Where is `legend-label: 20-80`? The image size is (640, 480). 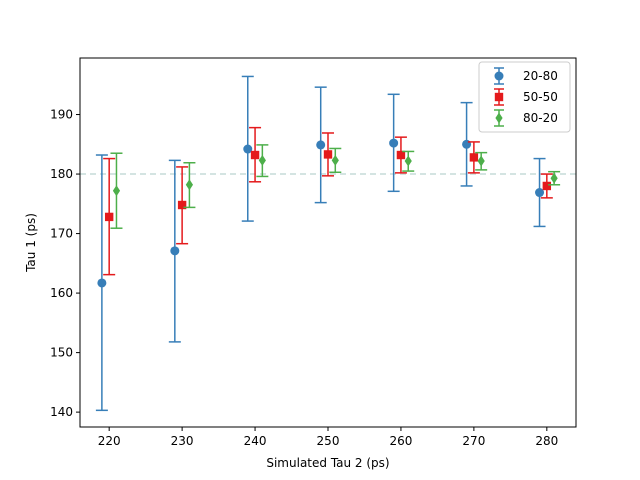
legend-label: 20-80 is located at coordinates (540, 76).